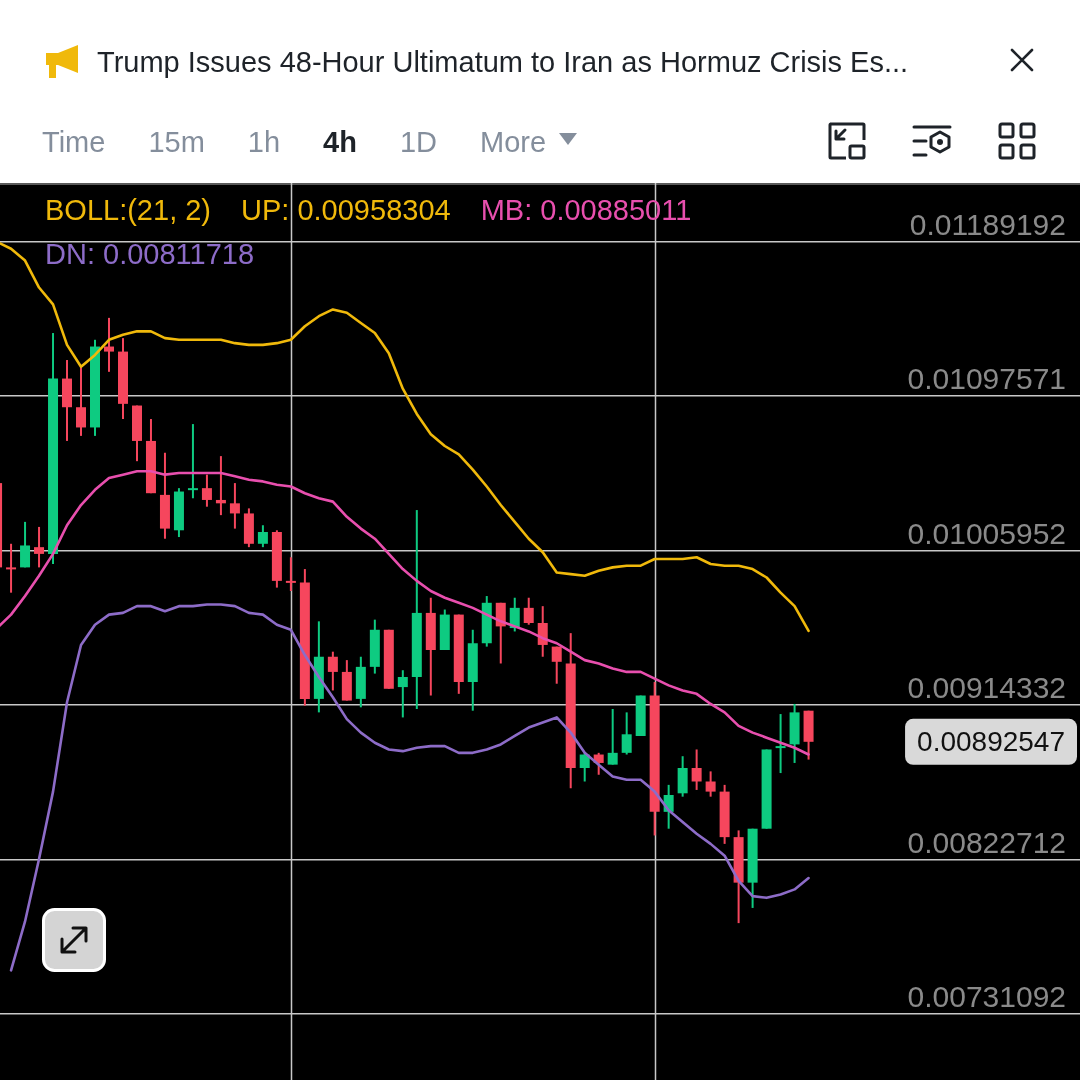 This screenshot has height=1080, width=1080. I want to click on y-tick-label: 0.00822712, so click(986, 842).